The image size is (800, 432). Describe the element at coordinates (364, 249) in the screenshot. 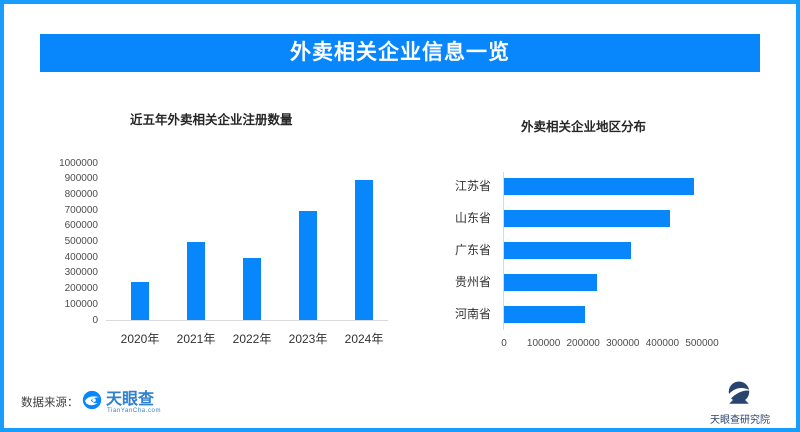

I see `bar-2024年` at that location.